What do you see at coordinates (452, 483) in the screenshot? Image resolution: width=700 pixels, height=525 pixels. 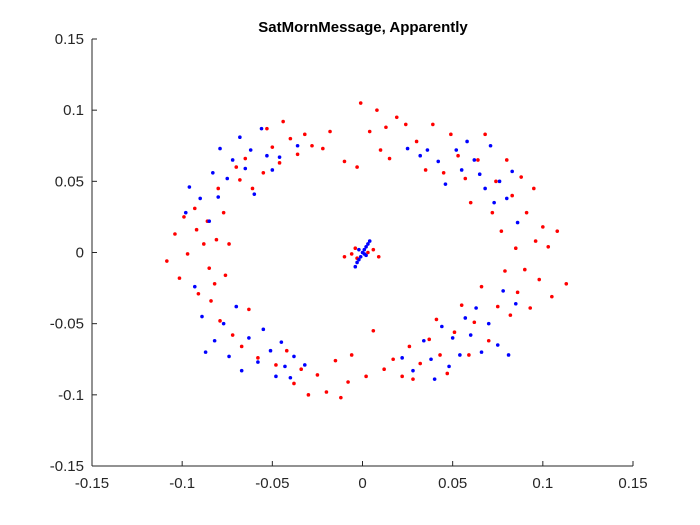 I see `x-tick-label: 0.05` at bounding box center [452, 483].